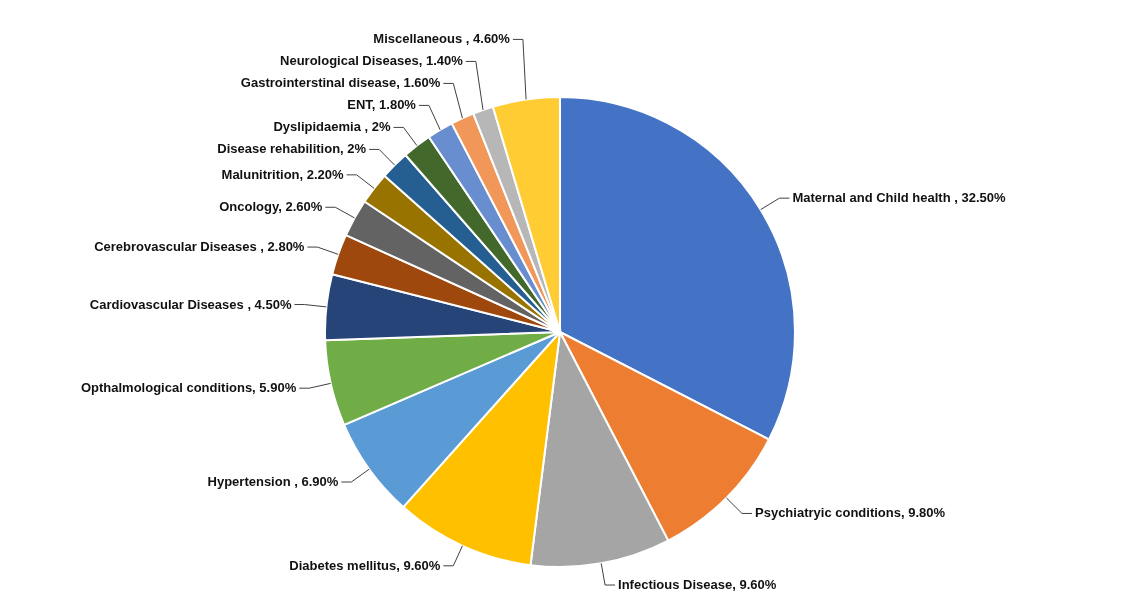 The height and width of the screenshot is (600, 1137). I want to click on slice-label: Hypertension , 6.90%, so click(273, 482).